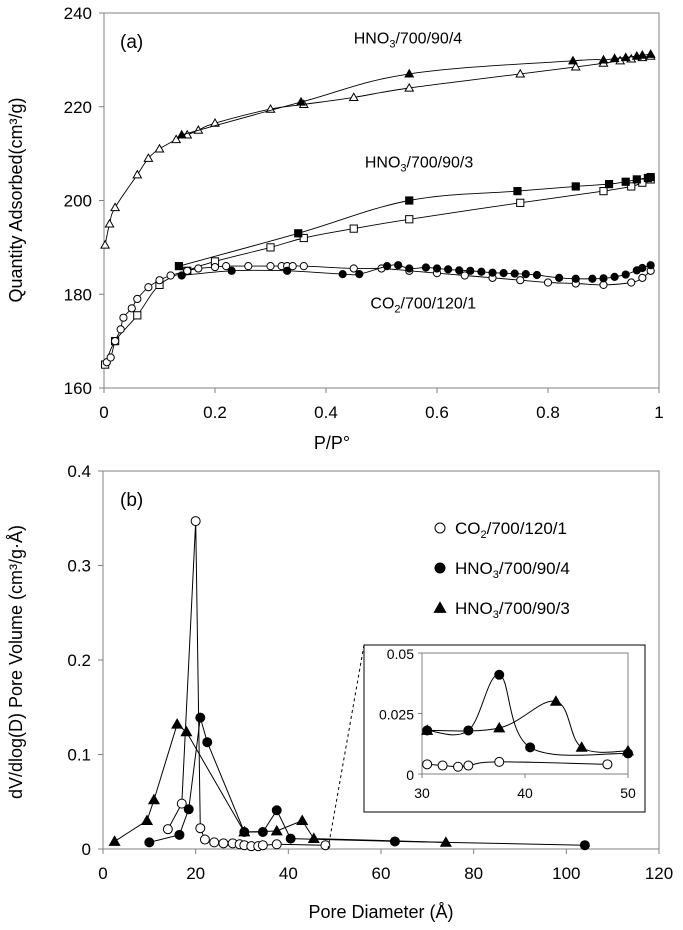 The width and height of the screenshot is (683, 930). What do you see at coordinates (346, 747) in the screenshot?
I see `zoom-connector-left` at bounding box center [346, 747].